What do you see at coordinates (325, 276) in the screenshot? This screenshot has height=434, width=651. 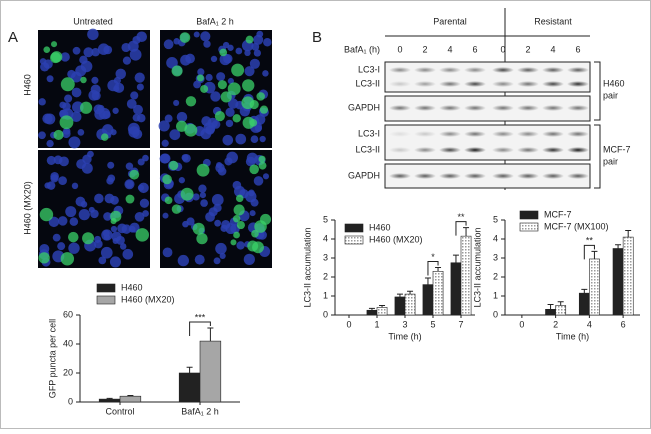 I see `y-tick-label: 2` at bounding box center [325, 276].